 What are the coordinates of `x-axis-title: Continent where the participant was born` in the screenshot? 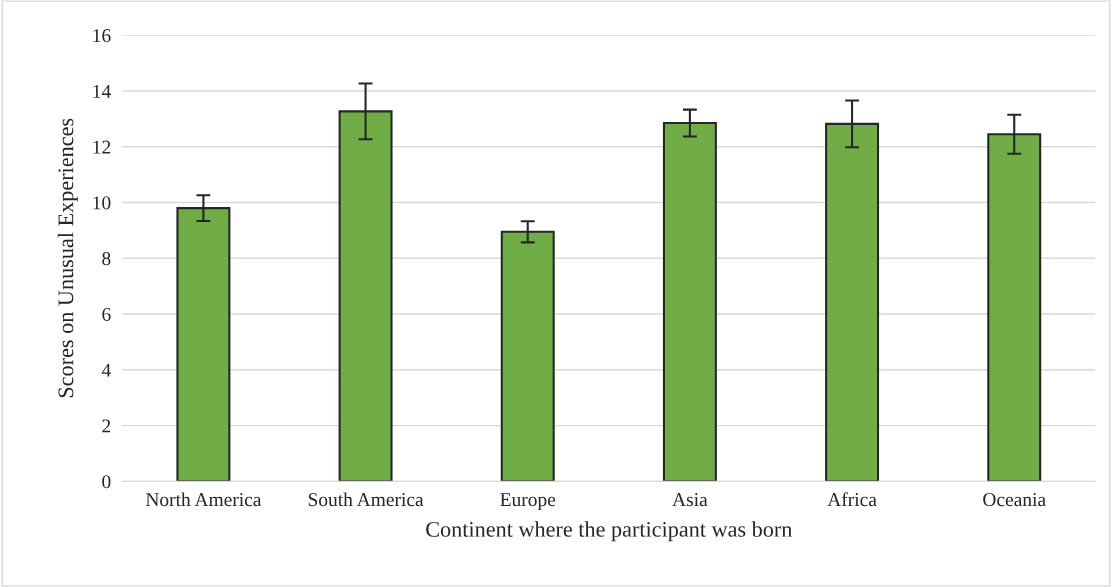 It's located at (609, 531).